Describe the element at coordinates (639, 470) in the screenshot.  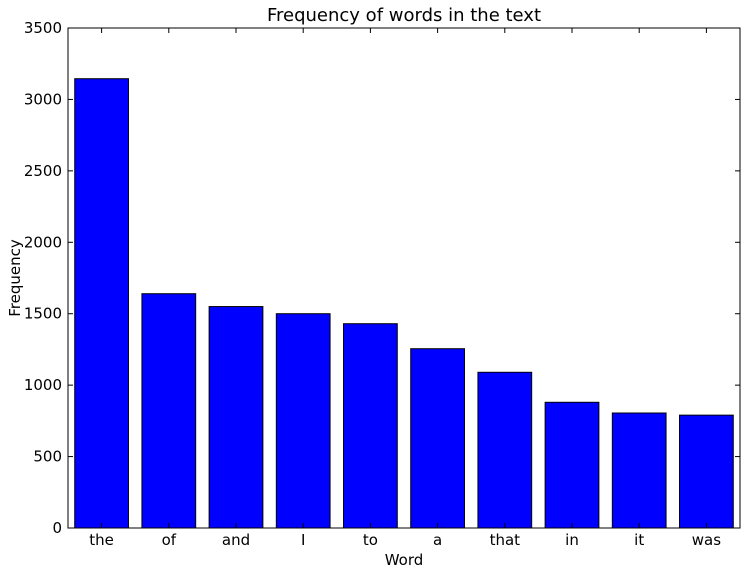
I see `bar-it` at that location.